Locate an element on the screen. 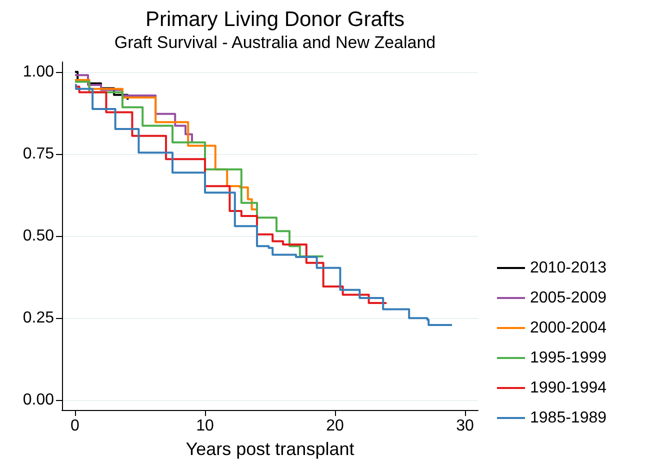 The height and width of the screenshot is (464, 648). legend-label: 1990-1994 is located at coordinates (568, 388).